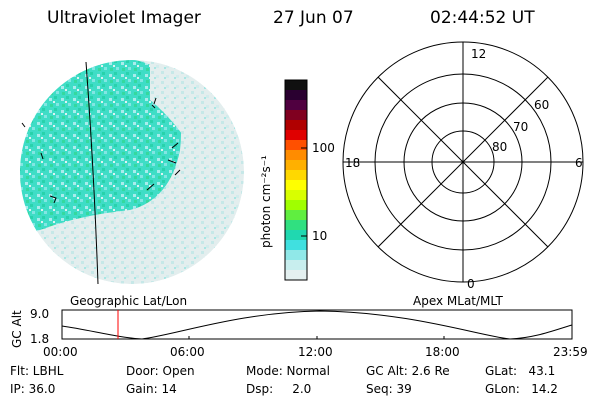  What do you see at coordinates (40, 314) in the screenshot?
I see `altitude-max-label: 9.0` at bounding box center [40, 314].